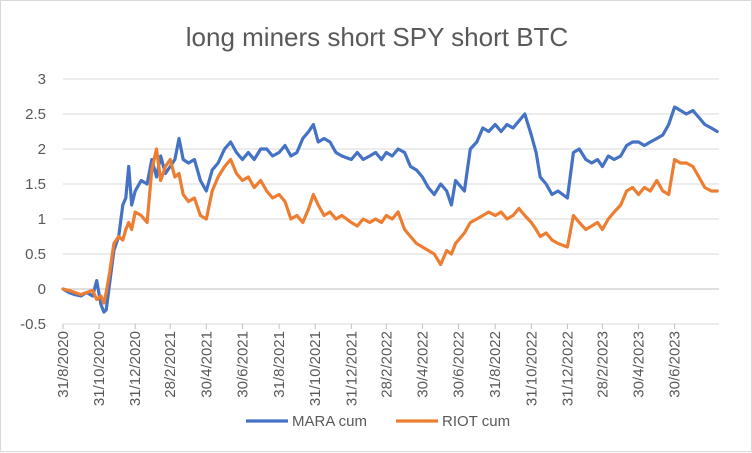 The image size is (752, 453). Describe the element at coordinates (35, 114) in the screenshot. I see `y-tick-label: 2.5` at that location.